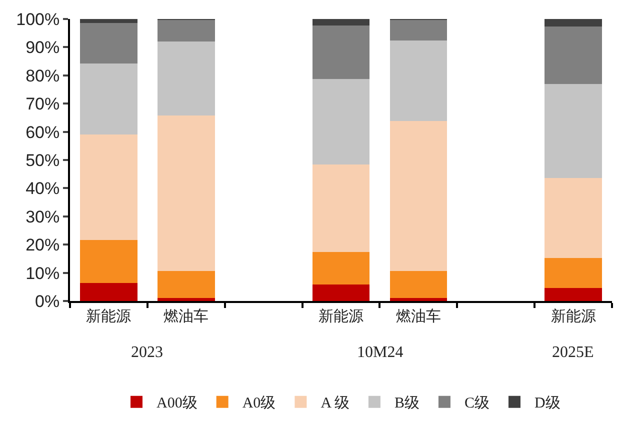 Image resolution: width=622 pixels, height=428 pixels. What do you see at coordinates (43, 132) in the screenshot?
I see `y-tick-label: 60%` at bounding box center [43, 132].